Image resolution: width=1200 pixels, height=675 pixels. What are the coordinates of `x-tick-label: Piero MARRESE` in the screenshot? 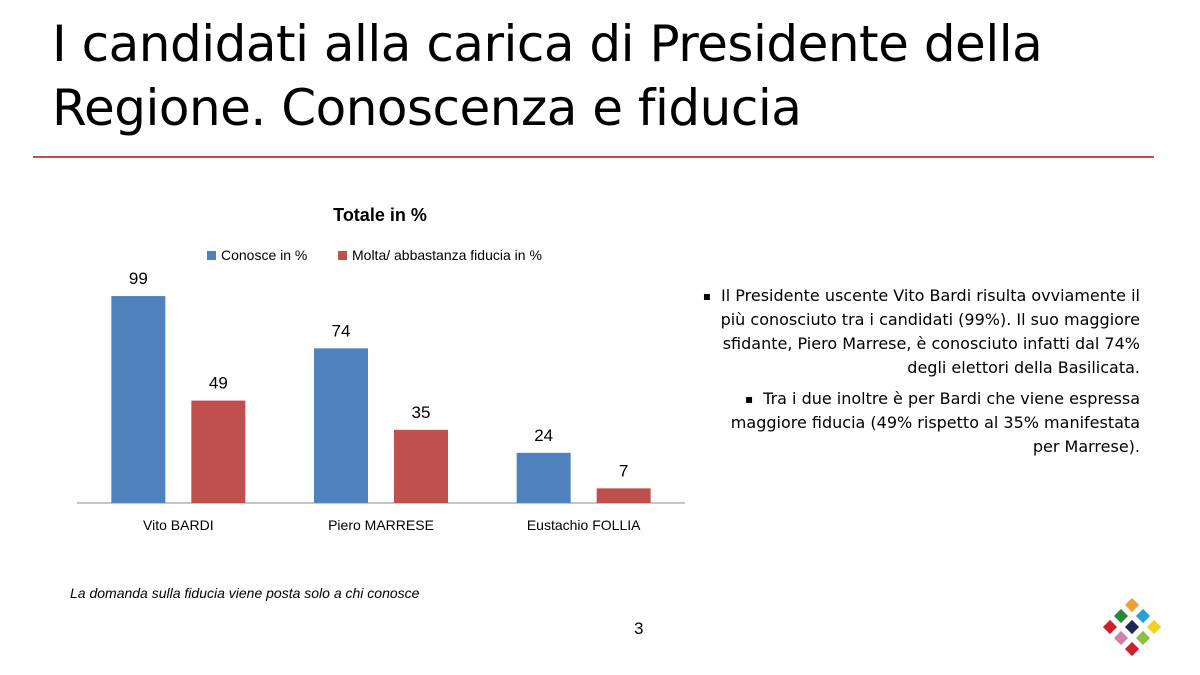 It's located at (381, 525).